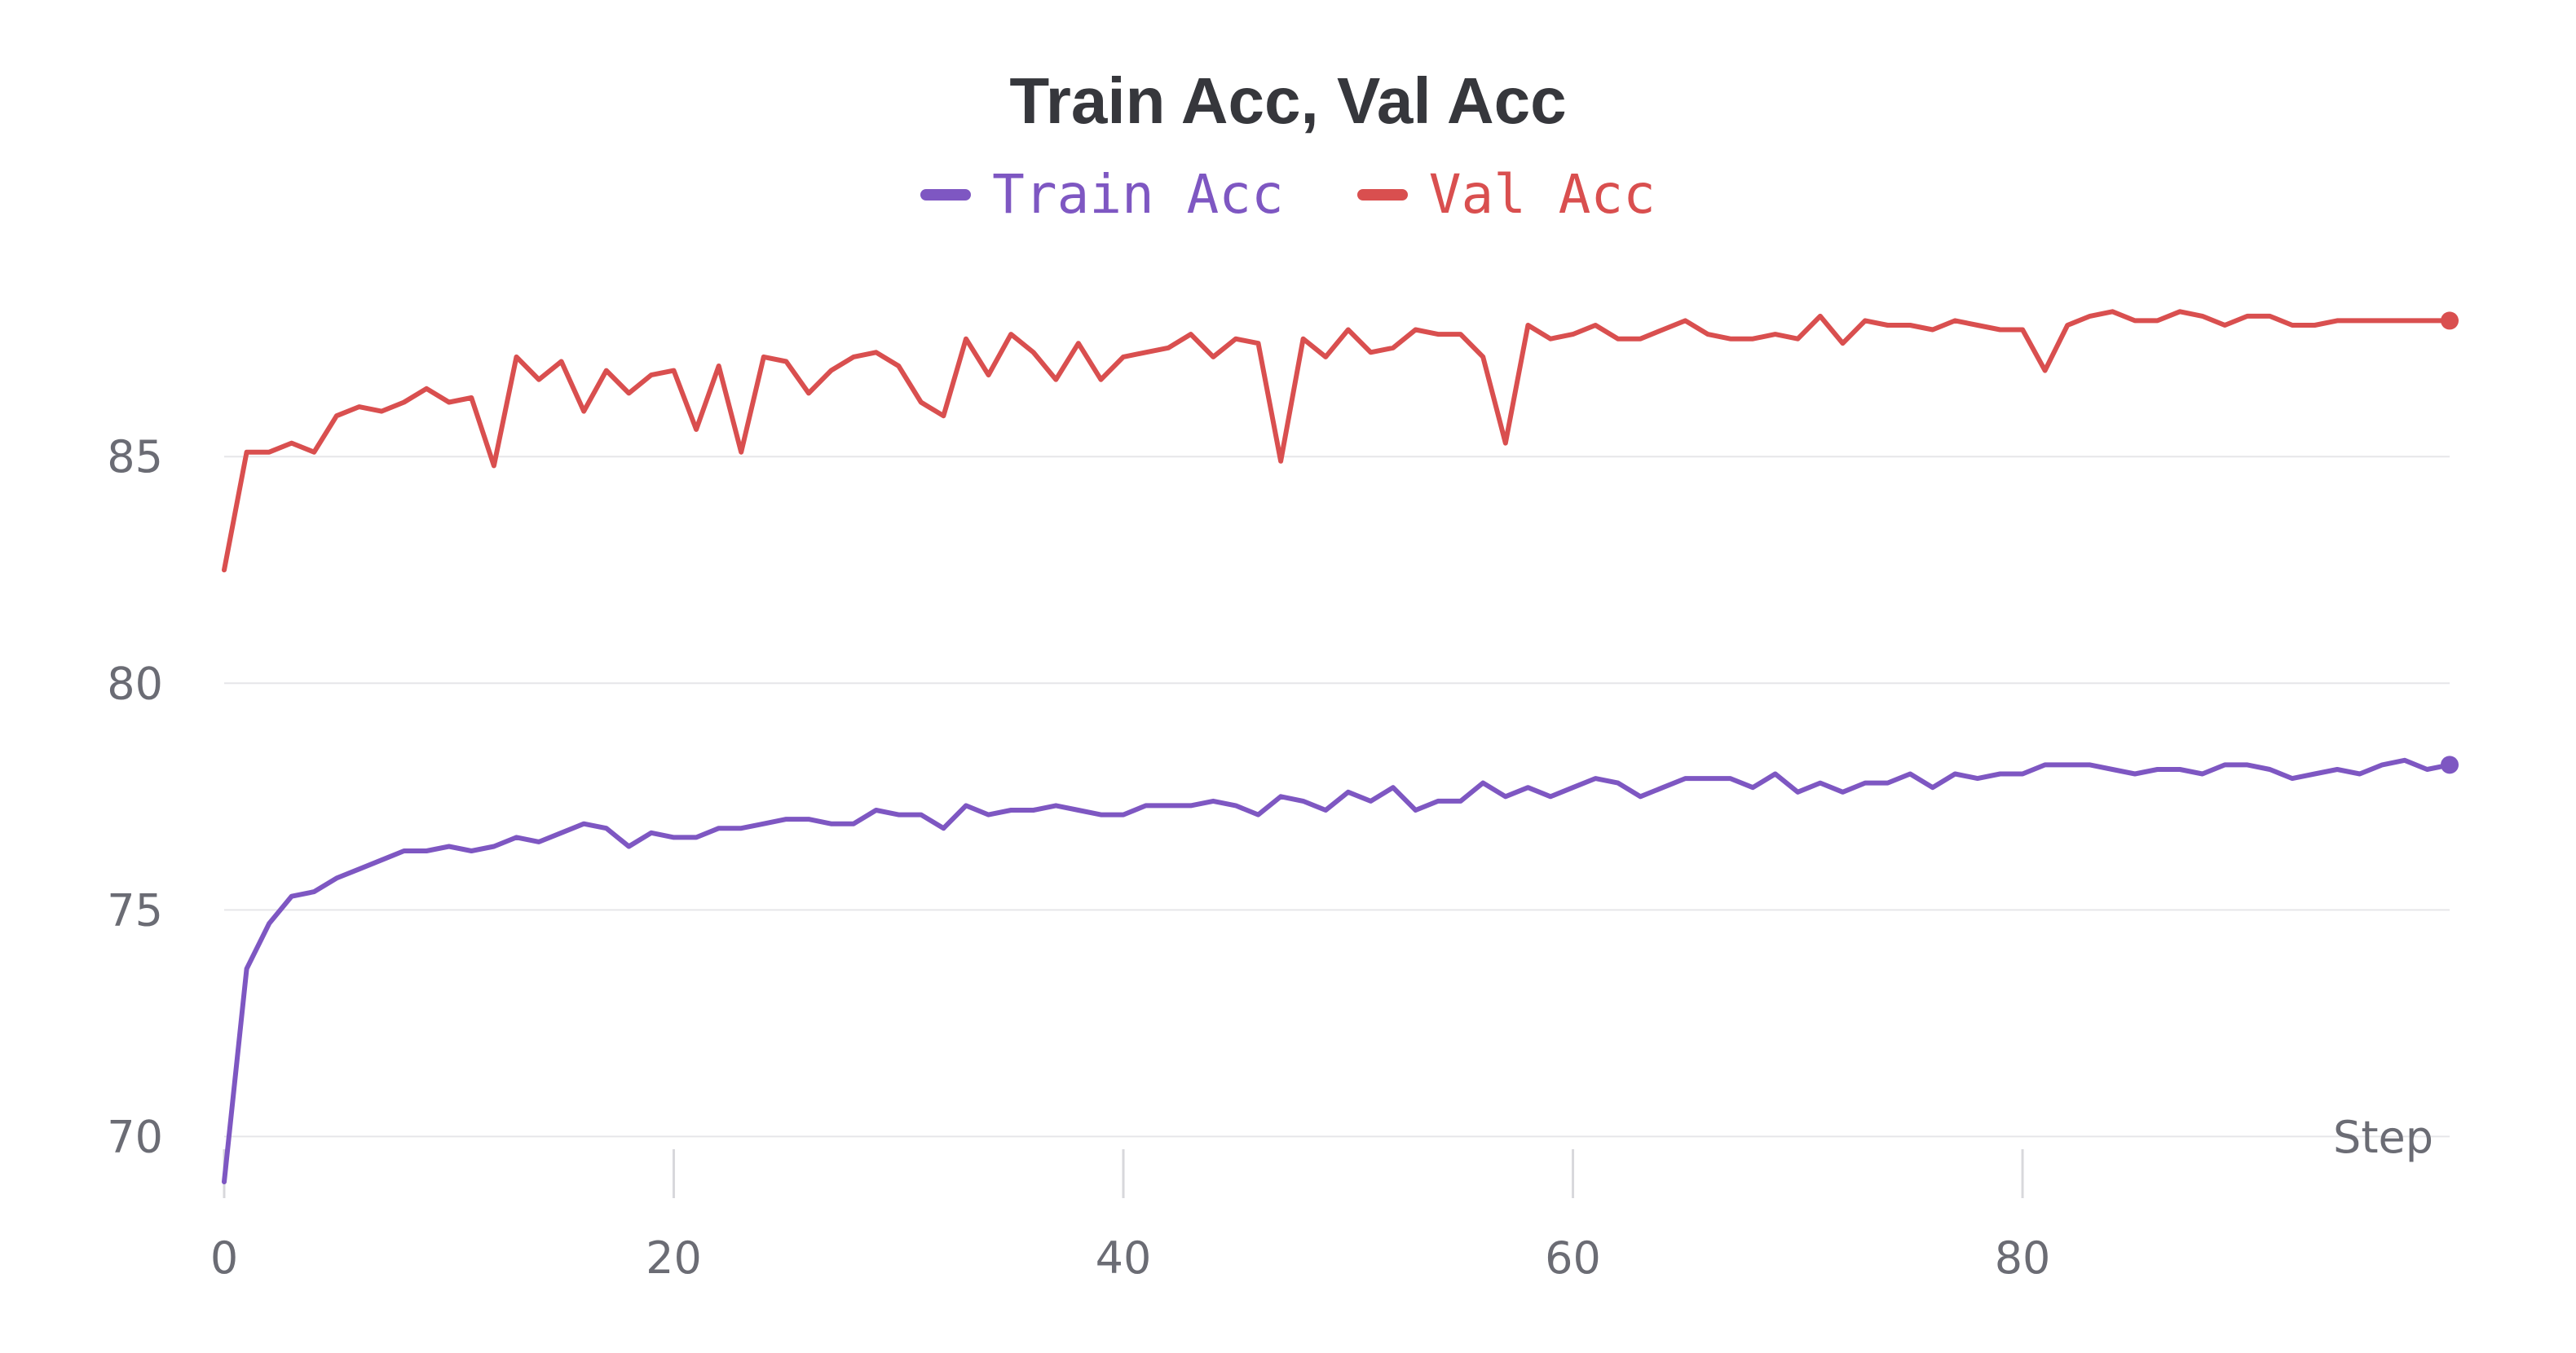  What do you see at coordinates (1288, 194) in the screenshot?
I see `legend: Train Acc Val Acc` at bounding box center [1288, 194].